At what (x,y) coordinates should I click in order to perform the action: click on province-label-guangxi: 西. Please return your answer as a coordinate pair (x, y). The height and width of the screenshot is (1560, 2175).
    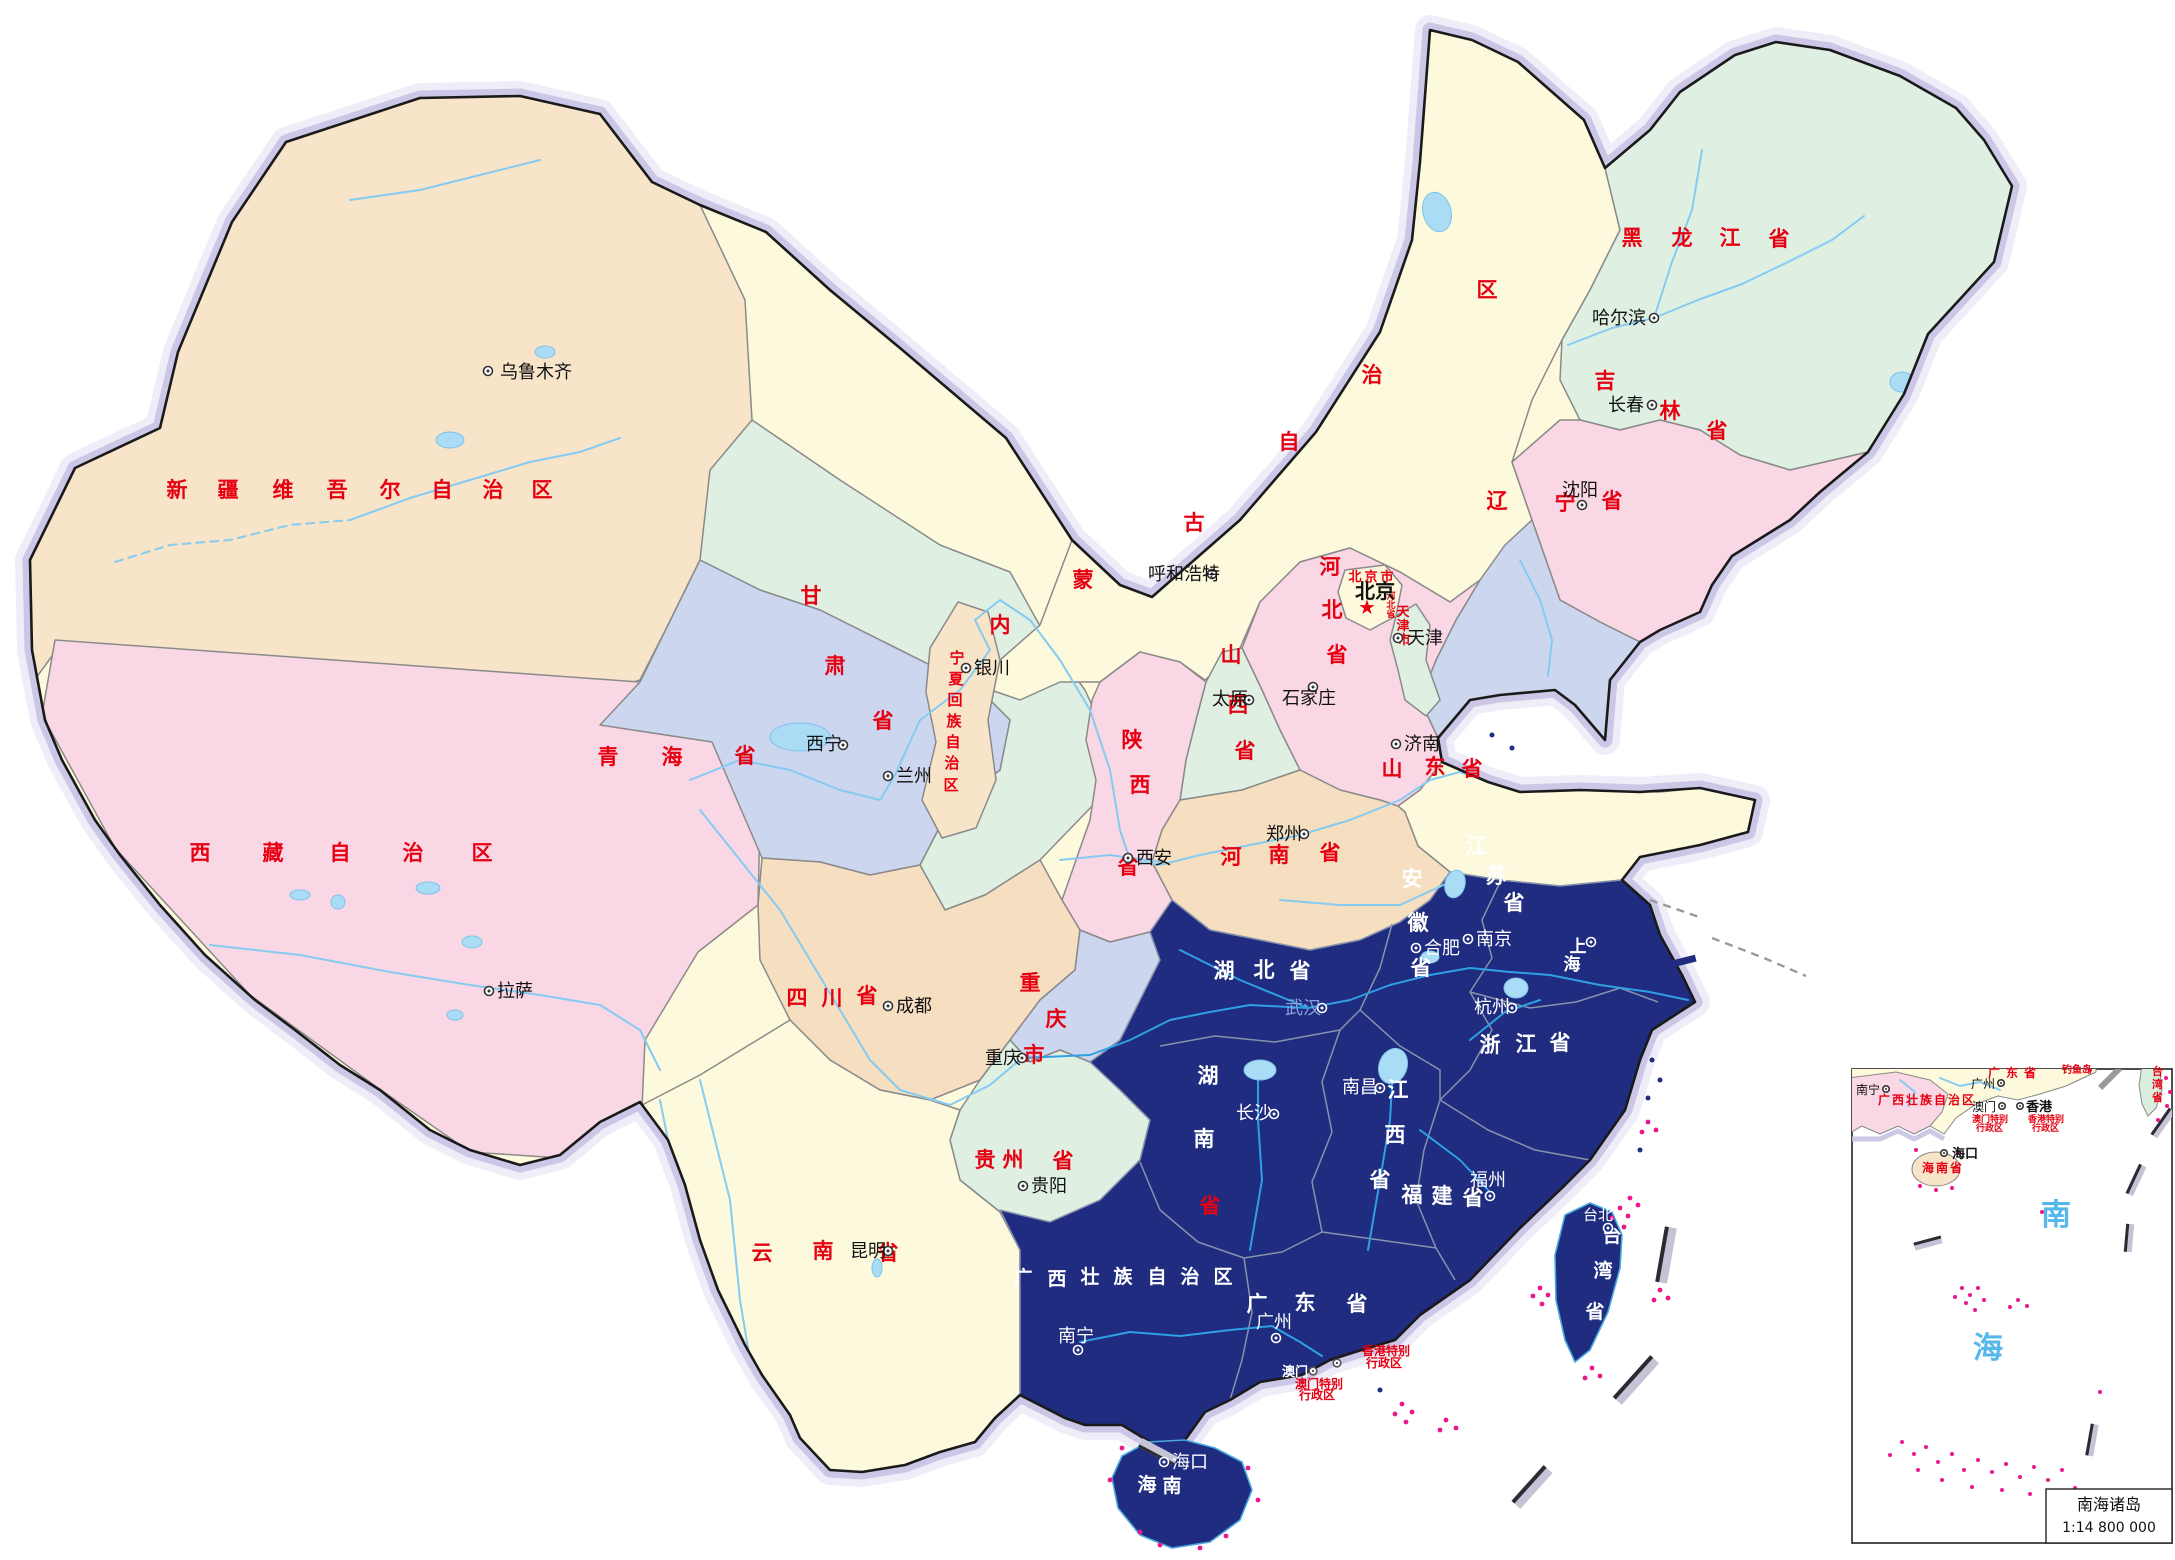
    Looking at the image, I should click on (1056, 1279).